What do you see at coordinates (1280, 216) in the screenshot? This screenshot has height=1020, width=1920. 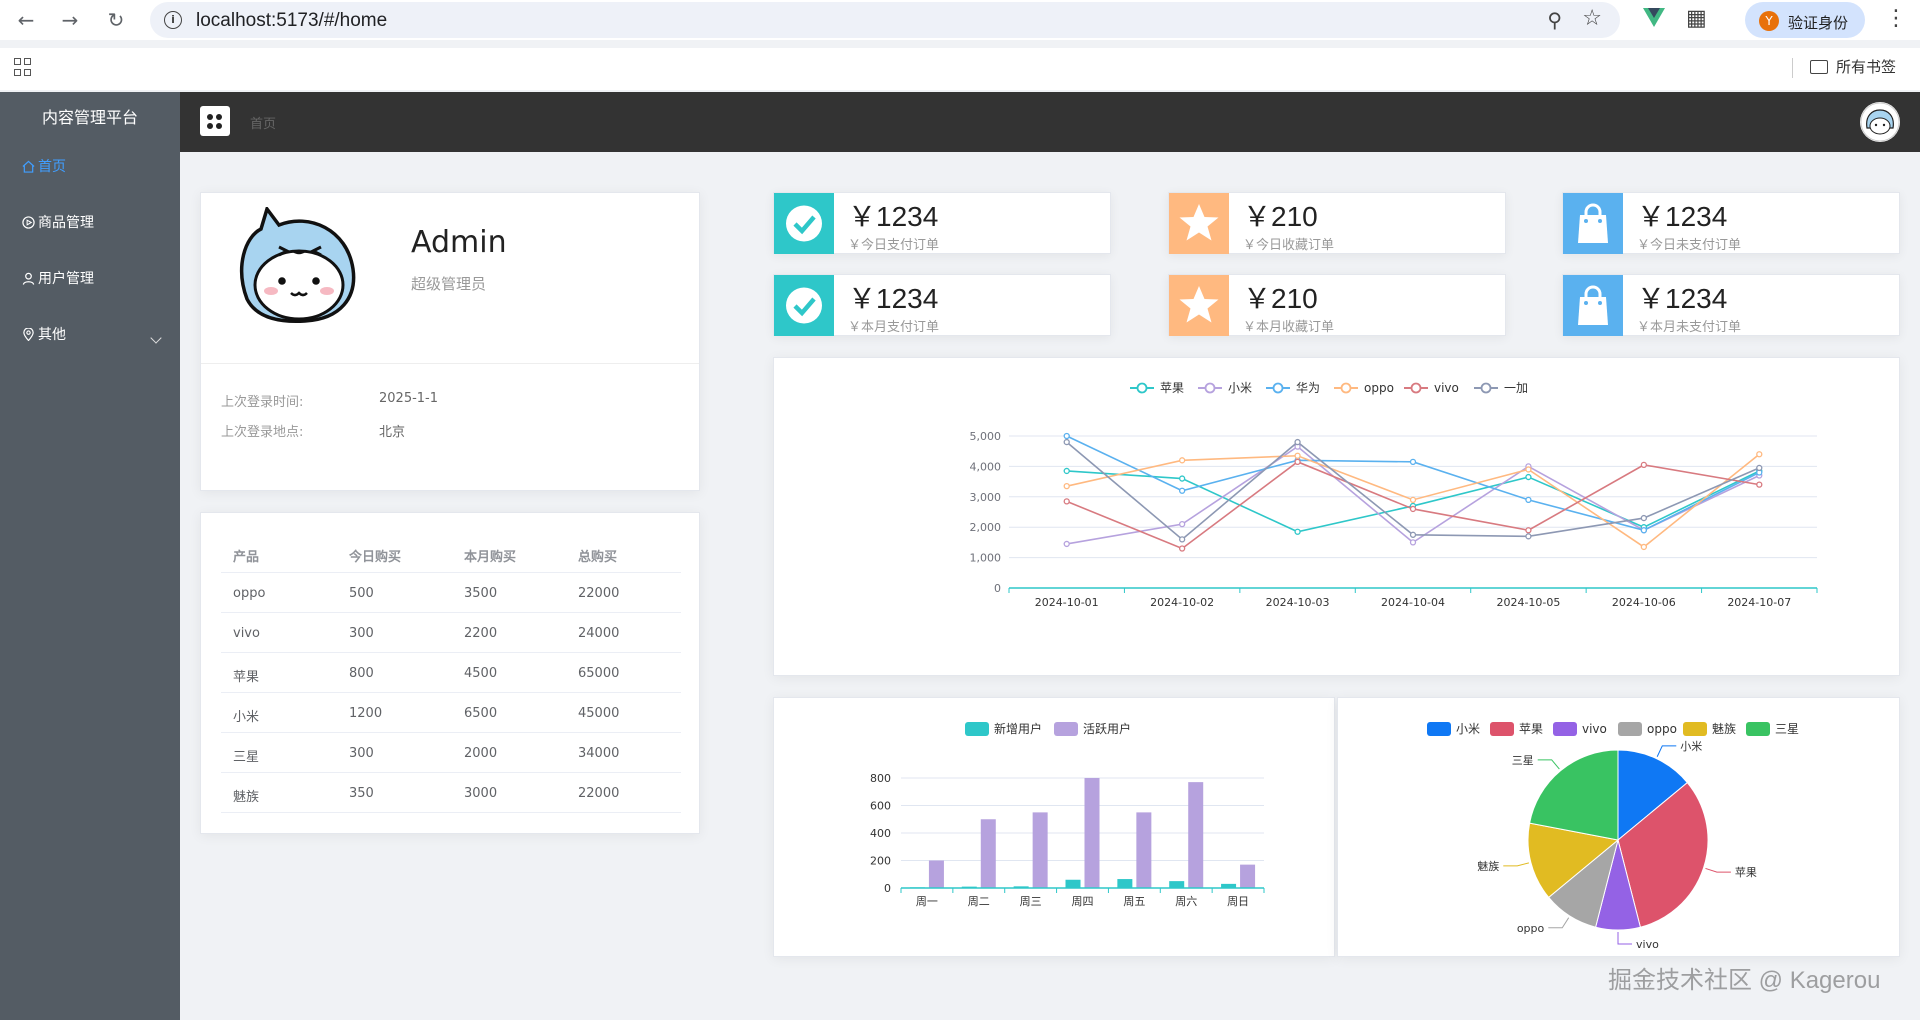 I see `stat-value: ￥210` at bounding box center [1280, 216].